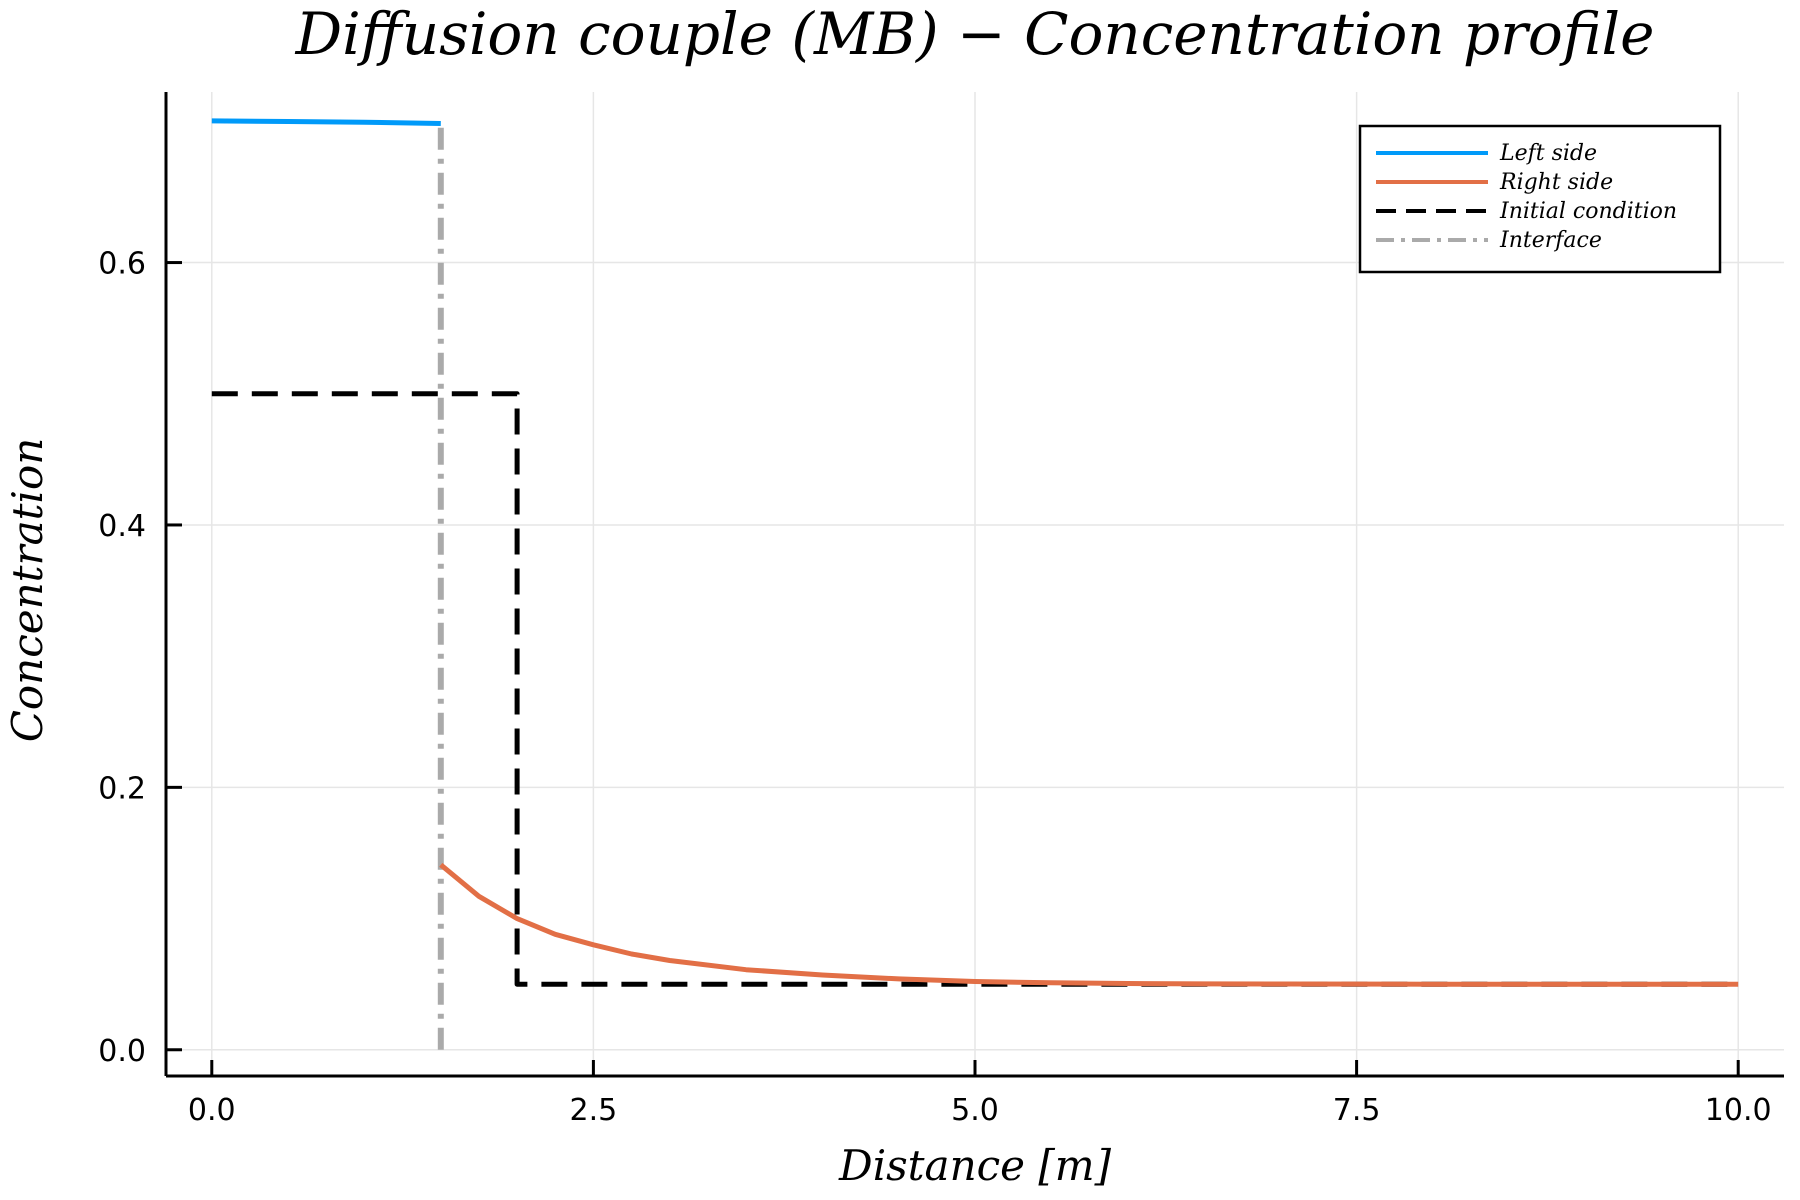 The width and height of the screenshot is (1800, 1200). I want to click on y-axis-label: Concentration, so click(27, 590).